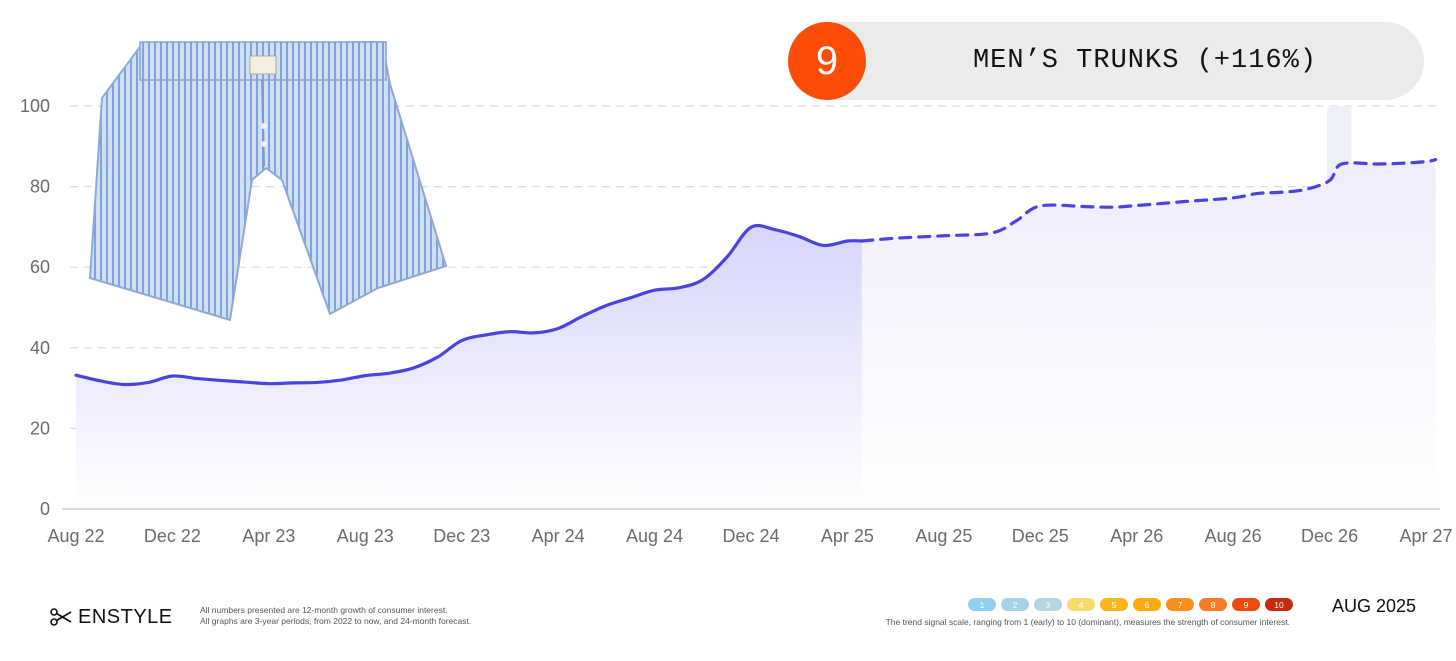  I want to click on scale-chip: 9, so click(1246, 604).